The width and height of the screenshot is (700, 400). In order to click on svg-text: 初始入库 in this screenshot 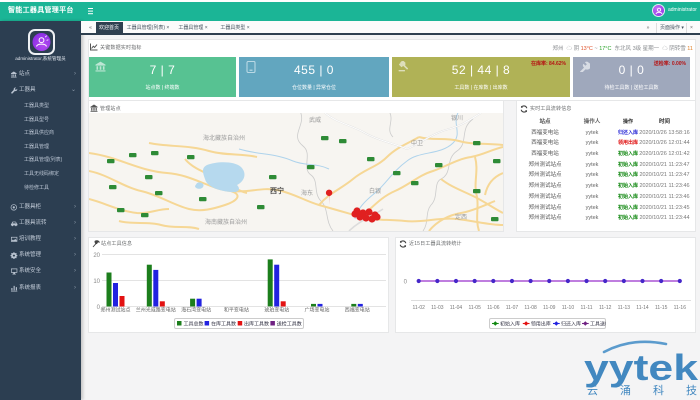, I will do `click(510, 324)`.